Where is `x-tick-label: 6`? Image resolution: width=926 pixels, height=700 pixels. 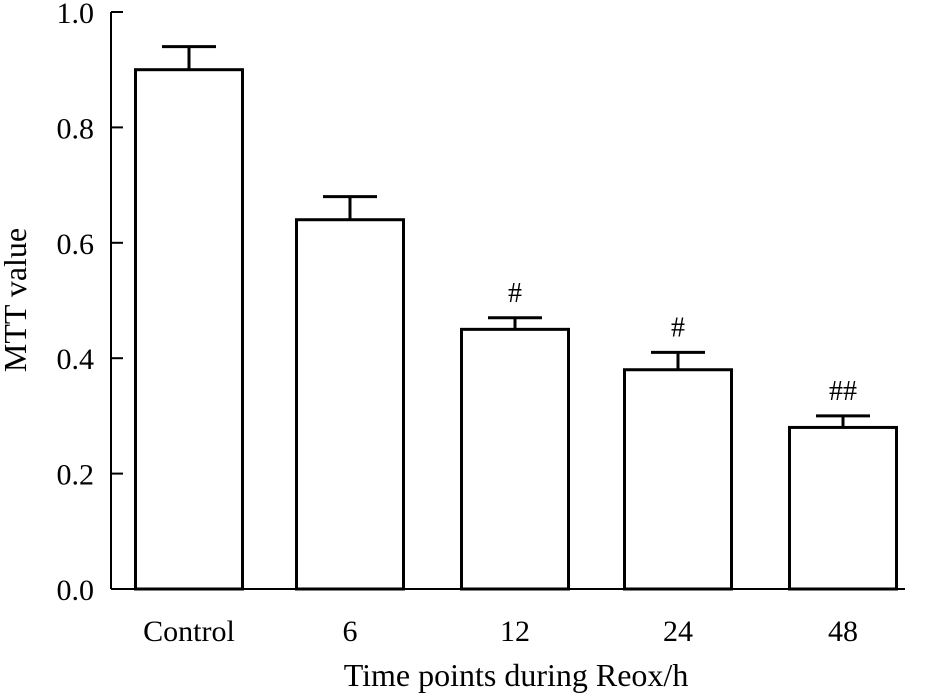 x-tick-label: 6 is located at coordinates (350, 631).